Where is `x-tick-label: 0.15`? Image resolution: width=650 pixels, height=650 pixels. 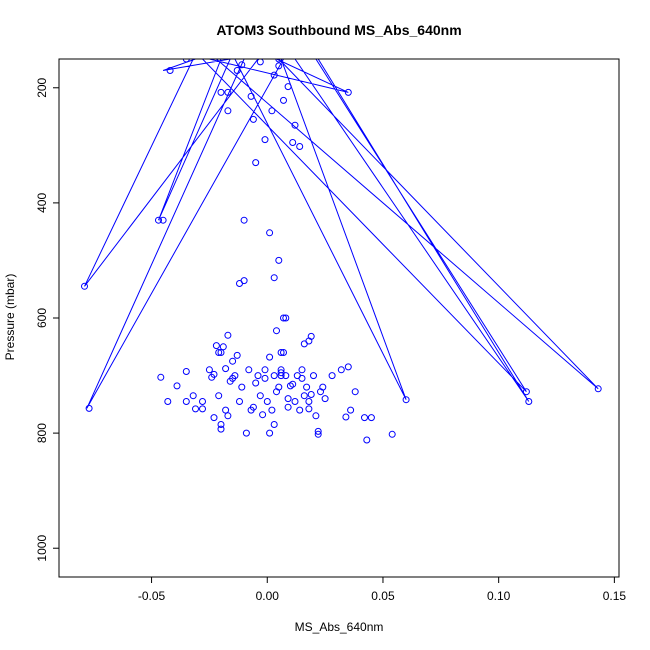 x-tick-label: 0.15 is located at coordinates (615, 596).